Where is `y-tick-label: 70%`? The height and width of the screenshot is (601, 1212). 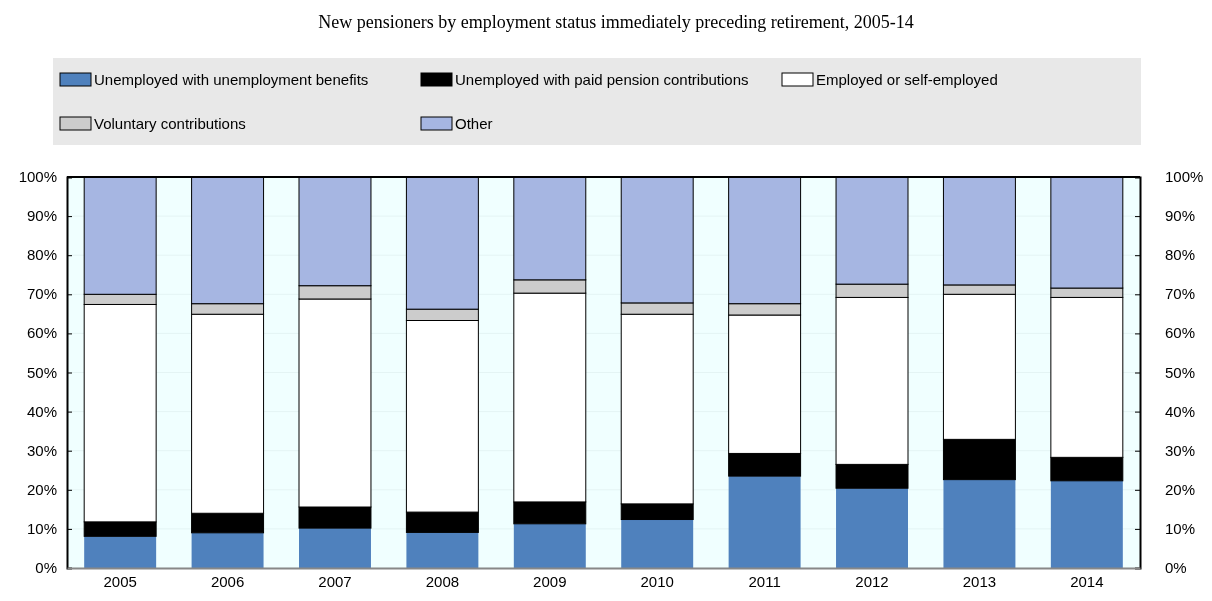 y-tick-label: 70% is located at coordinates (41, 294).